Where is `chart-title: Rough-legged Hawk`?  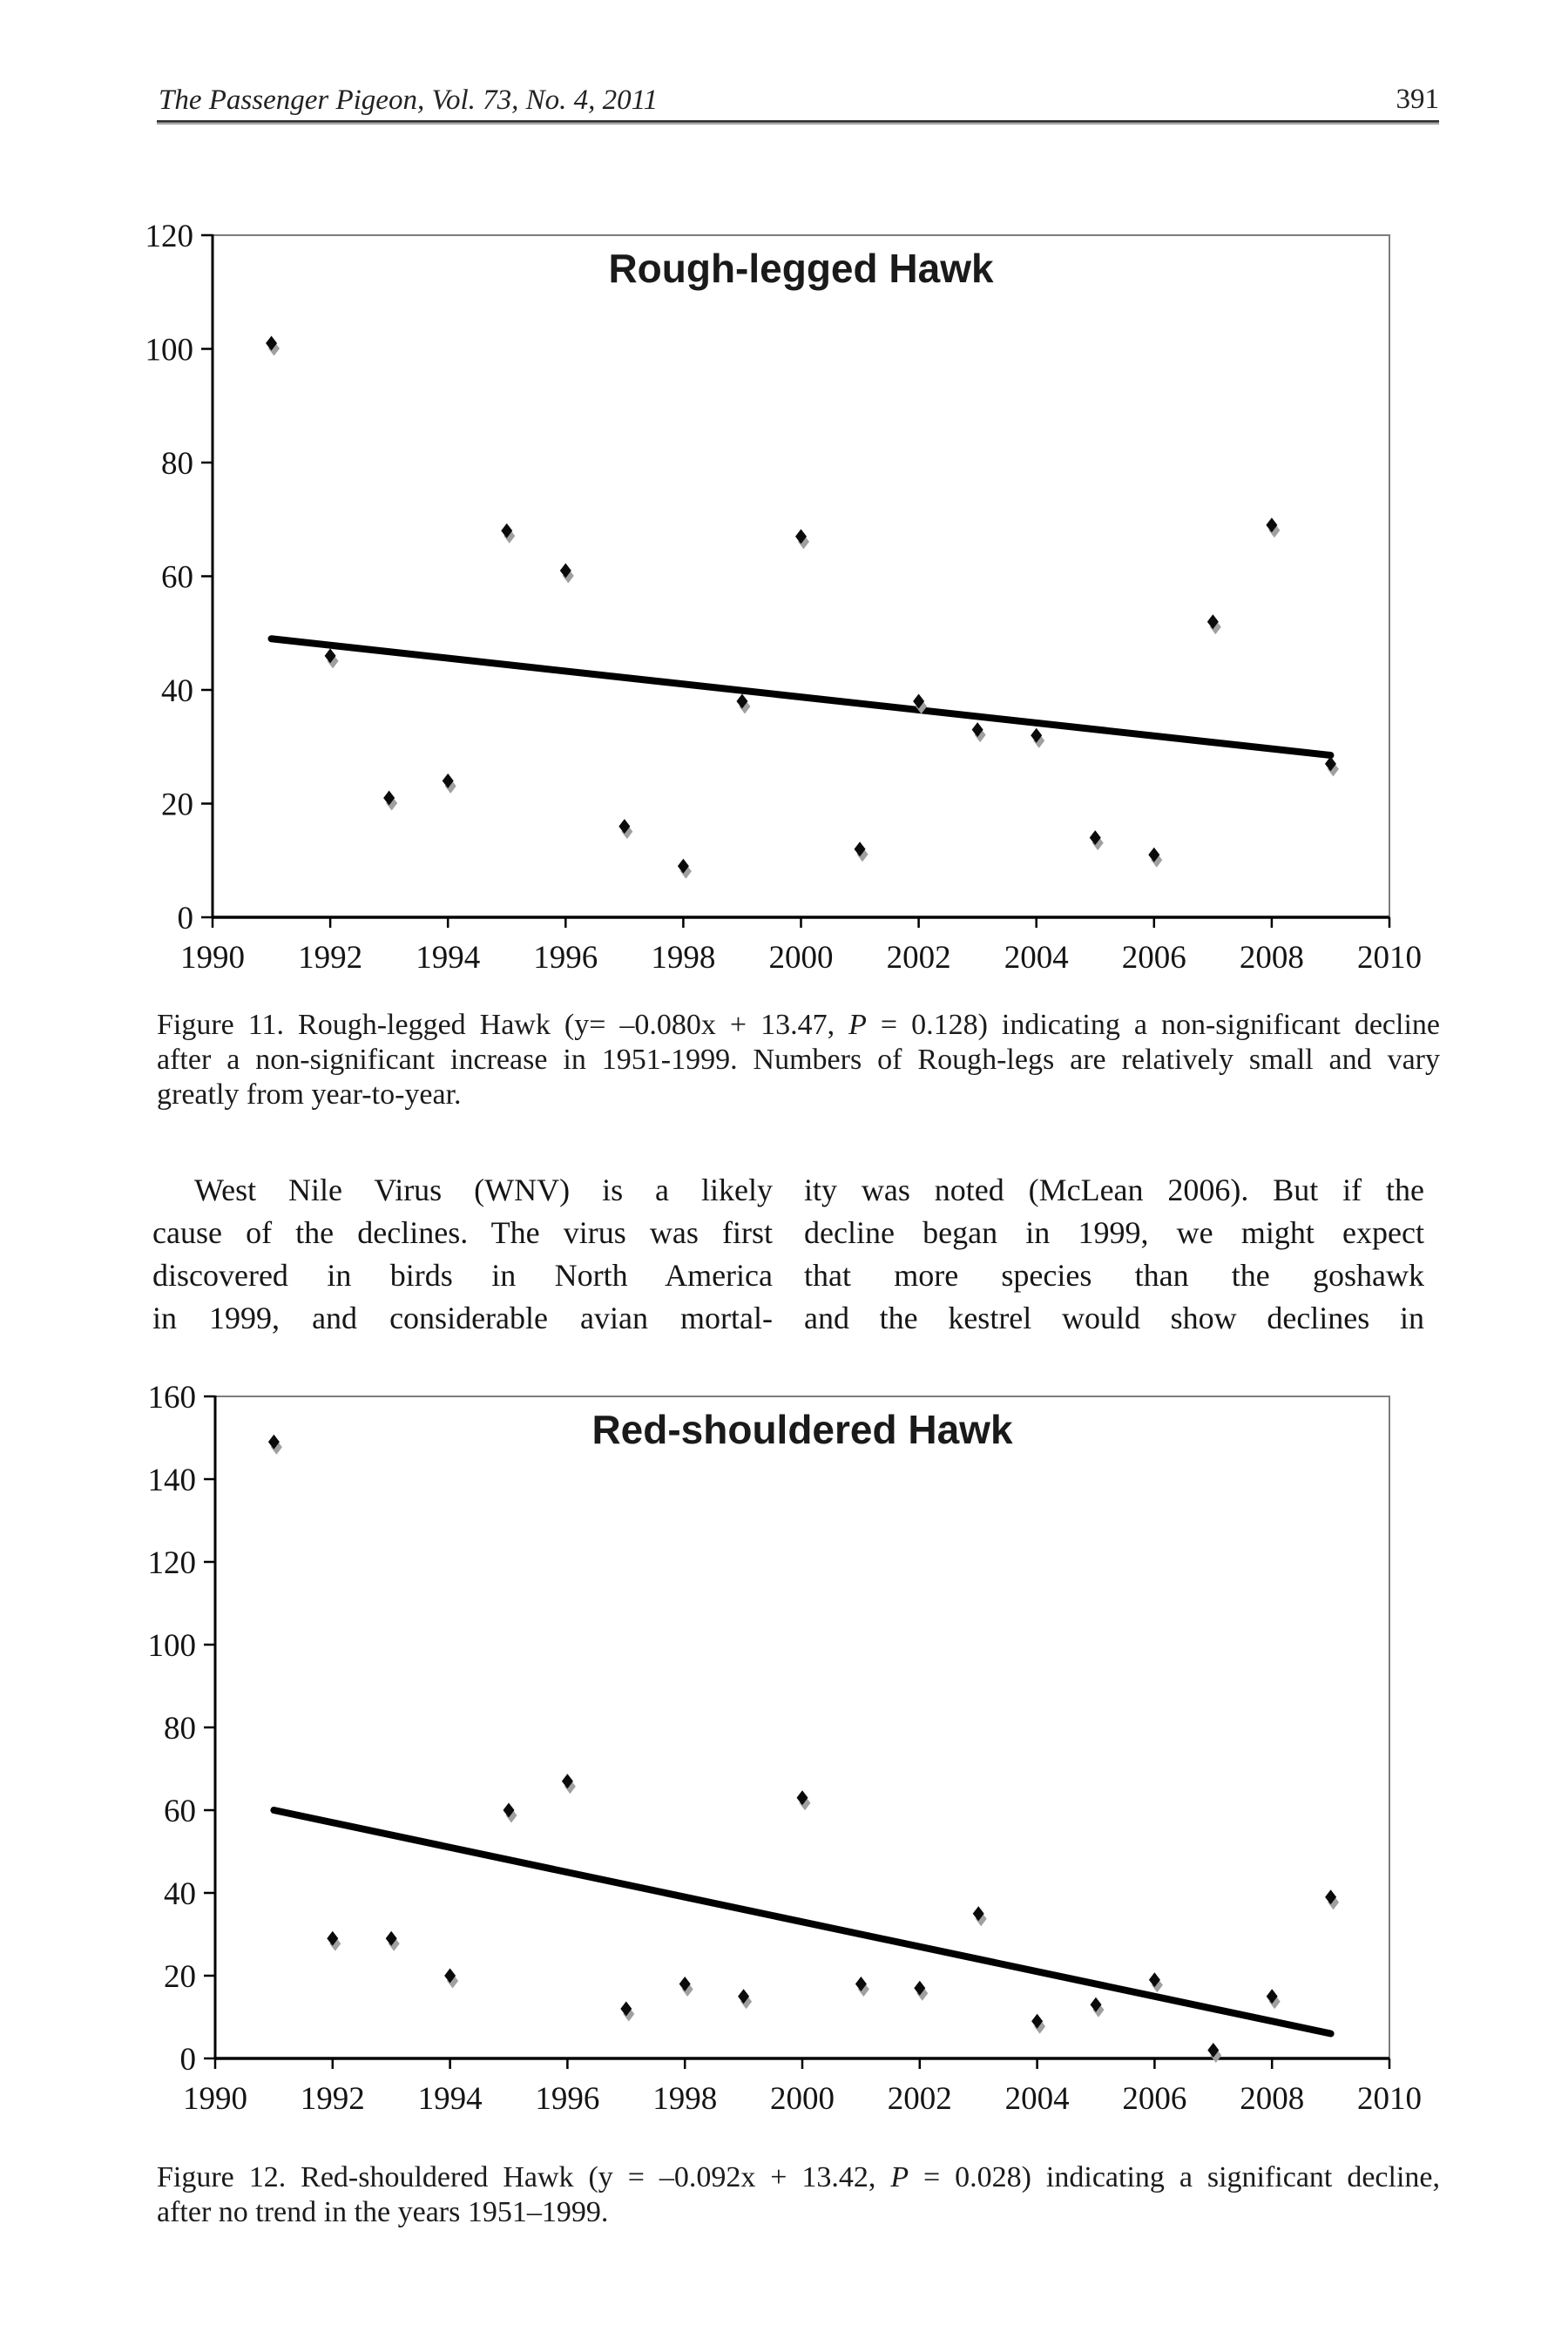 chart-title: Rough-legged Hawk is located at coordinates (801, 268).